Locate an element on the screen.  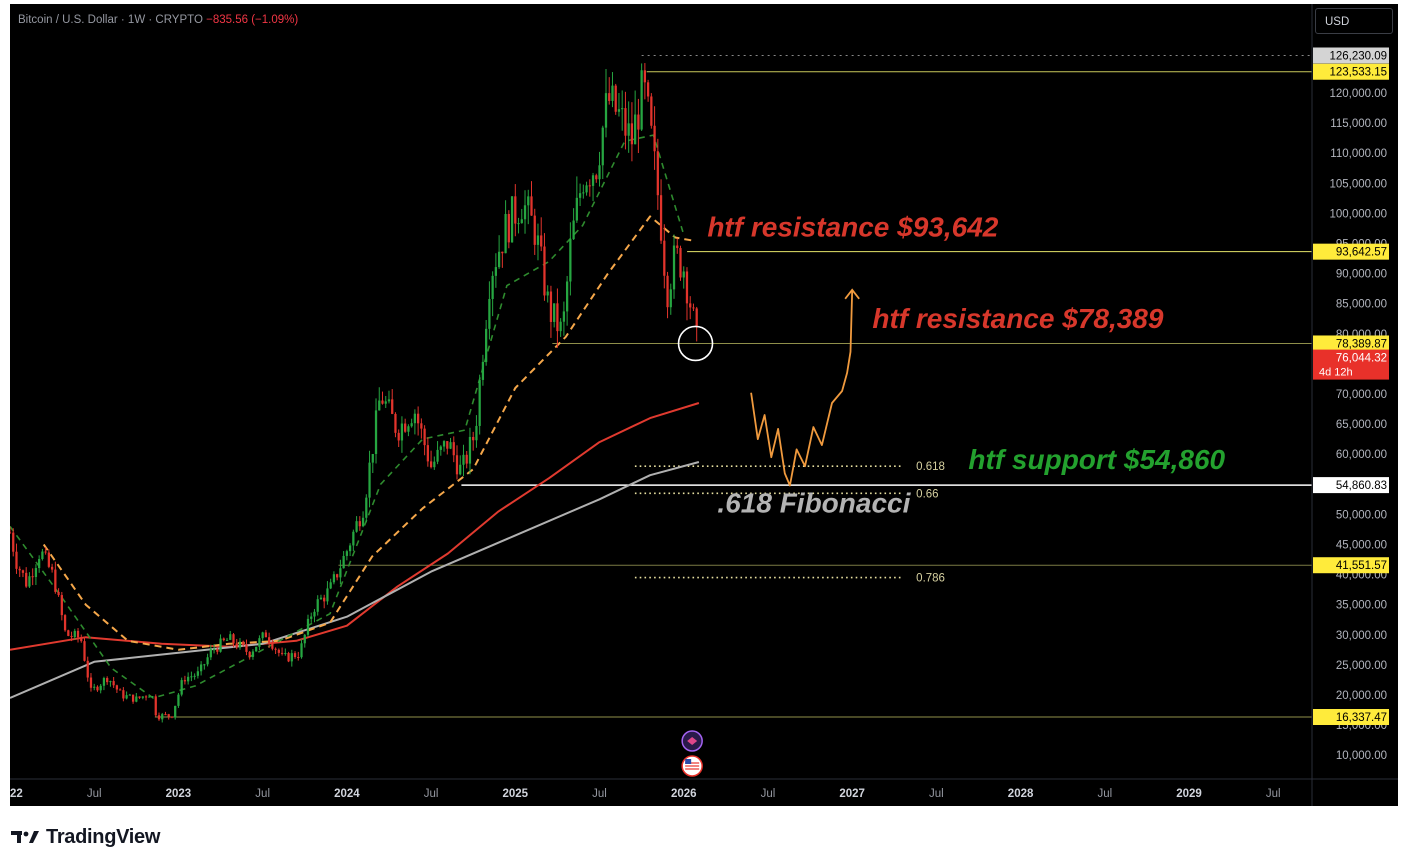
flag-canton is located at coordinates (688, 761).